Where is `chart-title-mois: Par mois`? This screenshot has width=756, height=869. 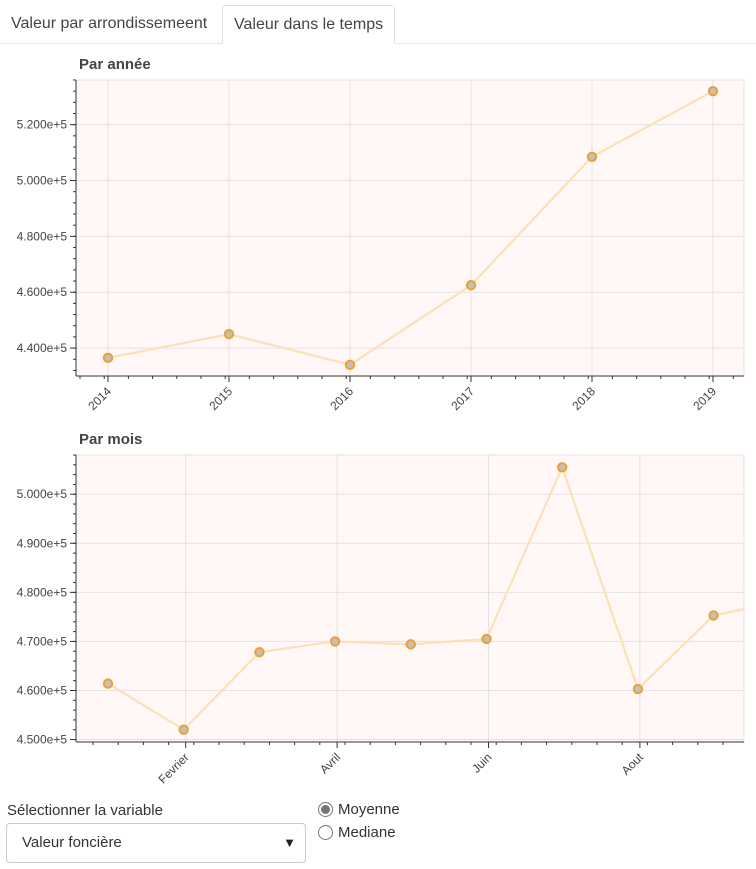 chart-title-mois: Par mois is located at coordinates (111, 439).